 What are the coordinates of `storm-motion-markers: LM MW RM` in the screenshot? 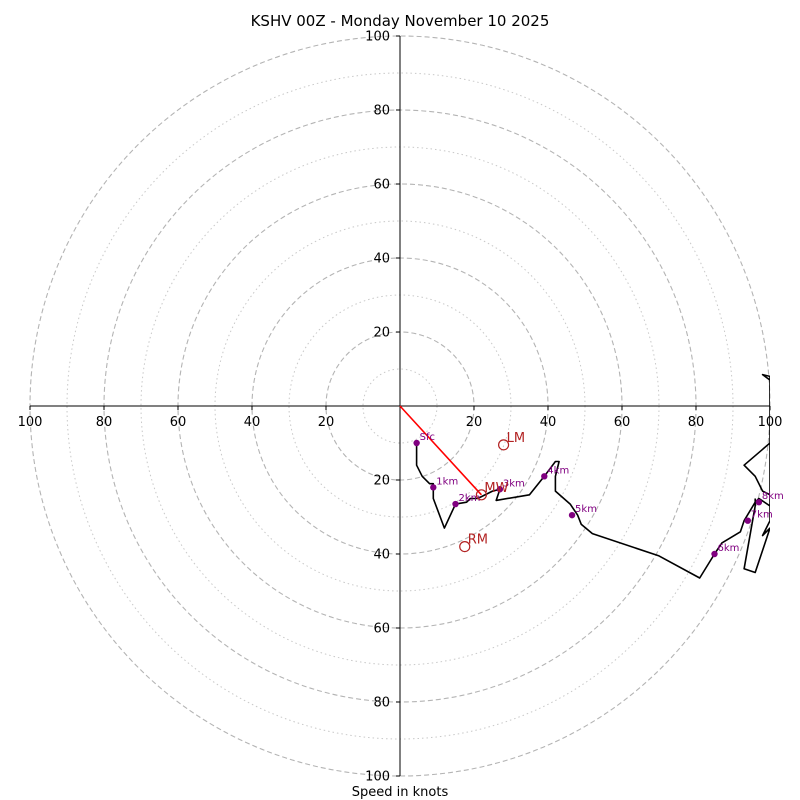 It's located at (492, 492).